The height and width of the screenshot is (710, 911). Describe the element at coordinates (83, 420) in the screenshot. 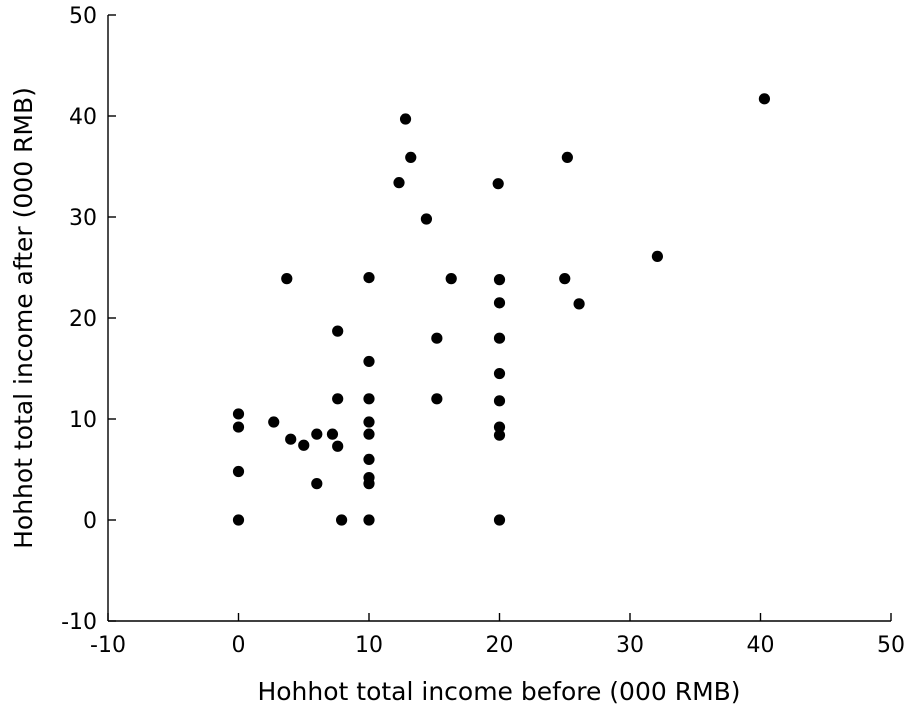

I see `y-tick-label: 10` at that location.